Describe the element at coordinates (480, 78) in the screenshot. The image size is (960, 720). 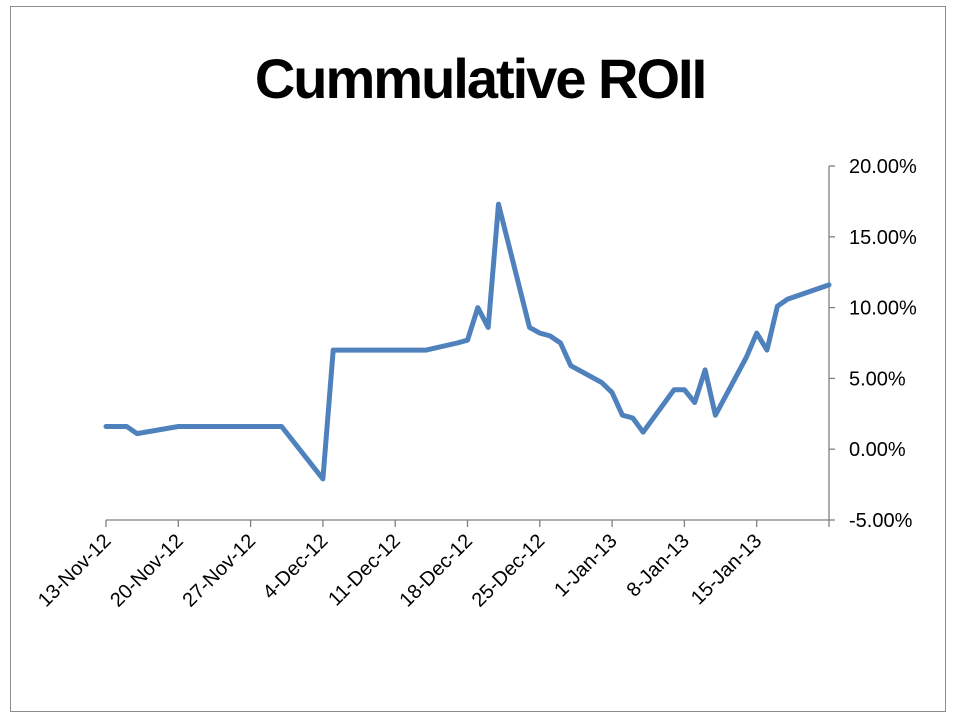
I see `chart-title: Cummulative ROII` at that location.